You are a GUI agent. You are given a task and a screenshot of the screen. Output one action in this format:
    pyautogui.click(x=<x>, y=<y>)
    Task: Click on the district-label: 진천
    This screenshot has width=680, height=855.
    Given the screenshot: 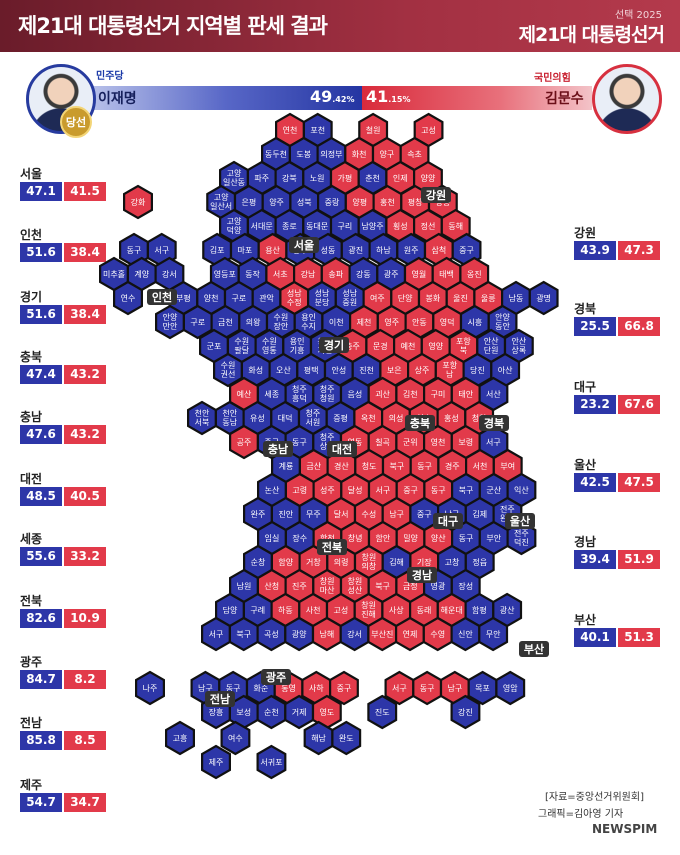 What is the action you would take?
    pyautogui.click(x=366, y=370)
    